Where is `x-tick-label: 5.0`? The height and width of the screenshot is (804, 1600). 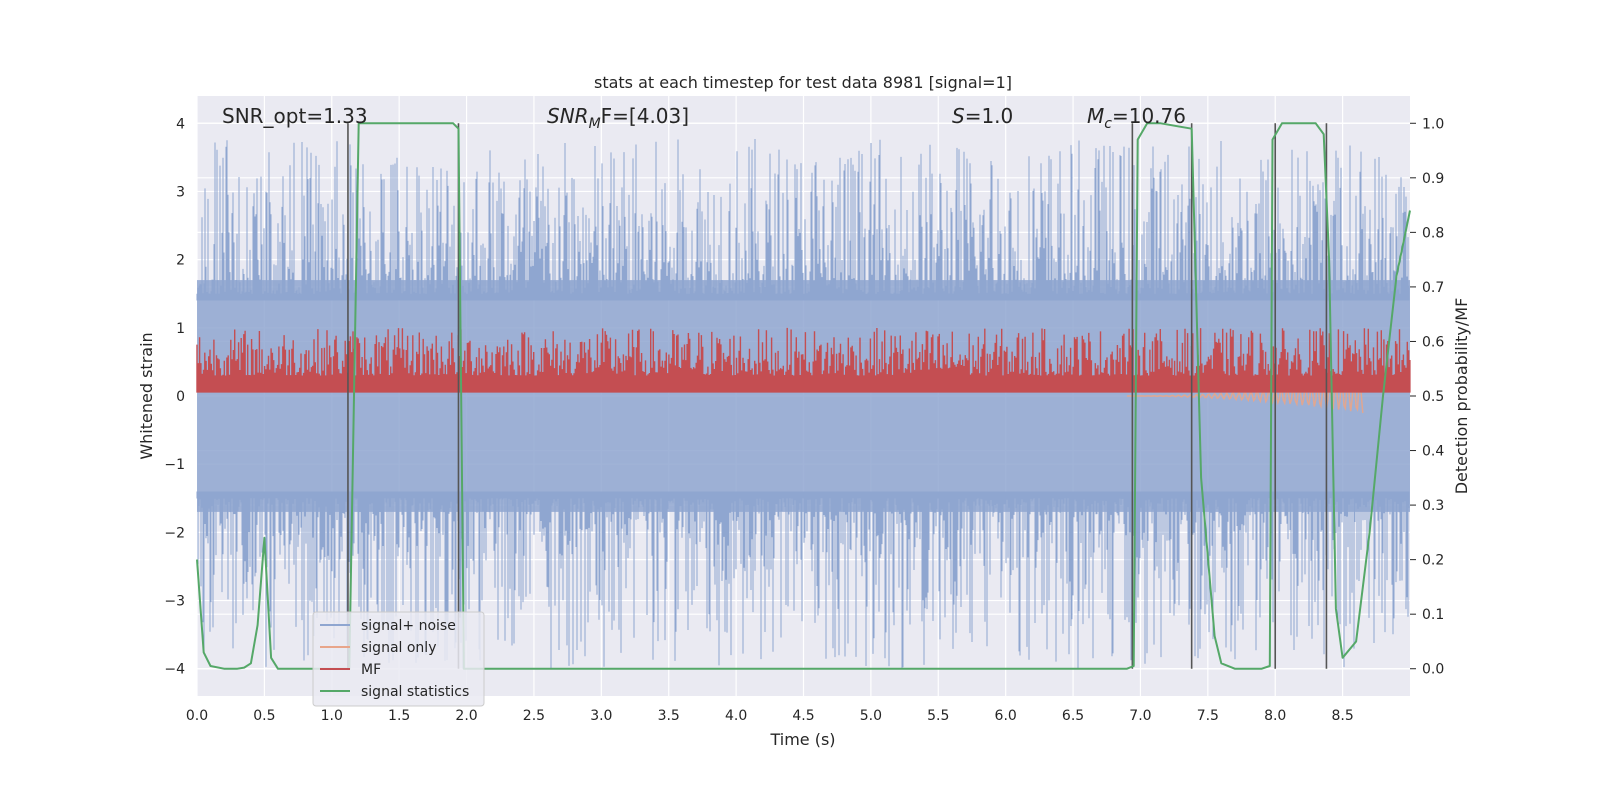 x-tick-label: 5.0 is located at coordinates (871, 716).